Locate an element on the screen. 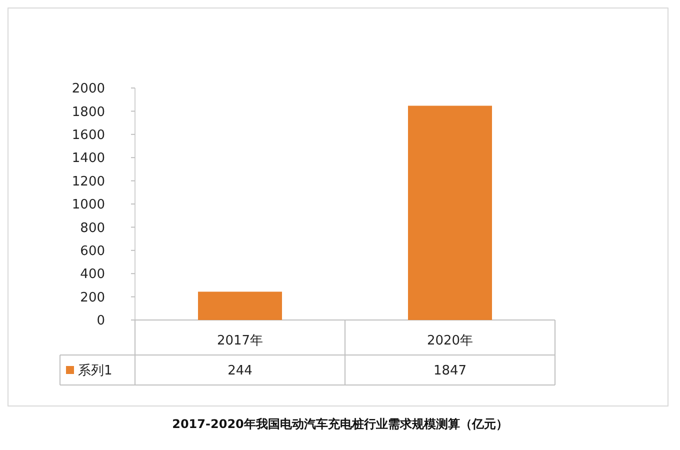  y-tick-label: 0 is located at coordinates (100, 321).